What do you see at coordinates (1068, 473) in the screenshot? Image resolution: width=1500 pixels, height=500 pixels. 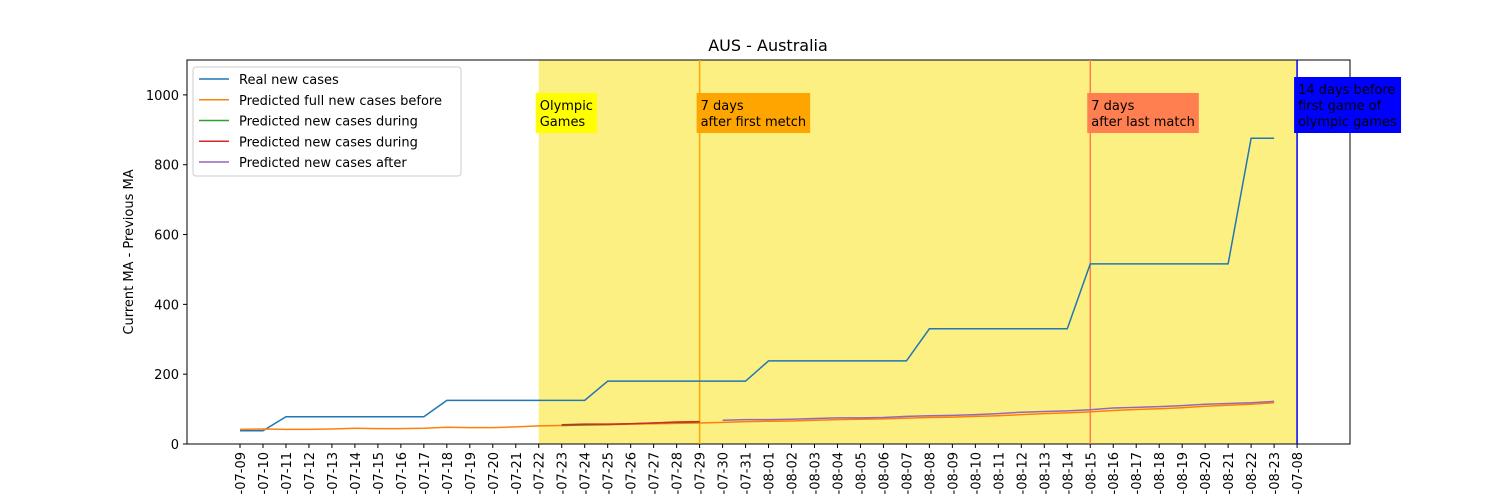 I see `x-tick-label: -08-14` at bounding box center [1068, 473].